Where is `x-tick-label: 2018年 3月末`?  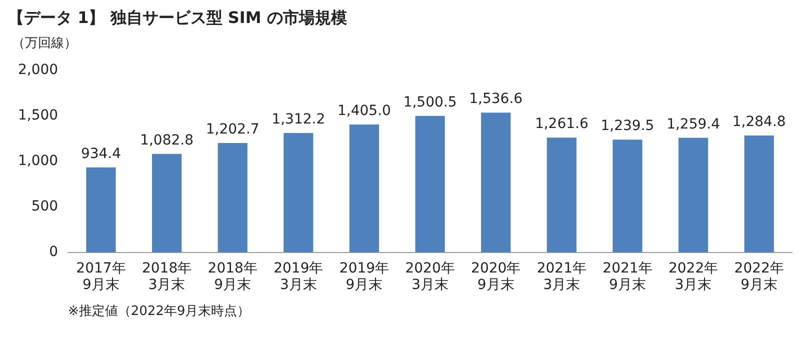 x-tick-label: 2018年 3月末 is located at coordinates (167, 277).